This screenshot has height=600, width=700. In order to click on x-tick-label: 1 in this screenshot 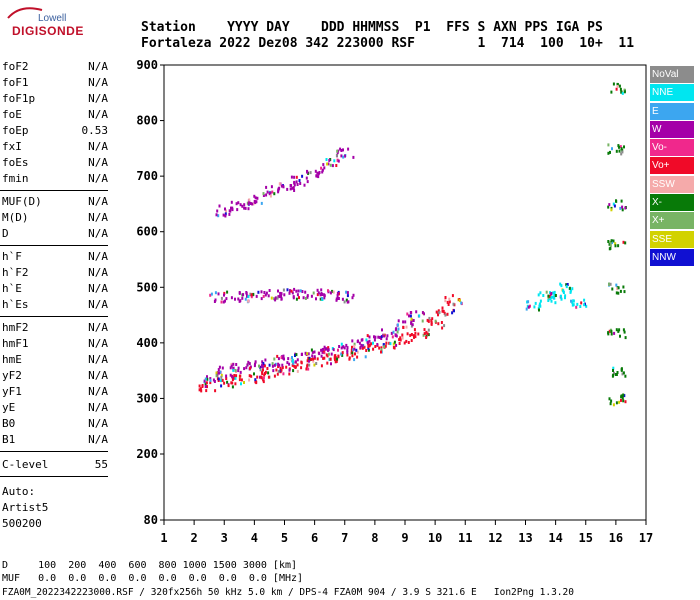, I will do `click(163, 538)`.